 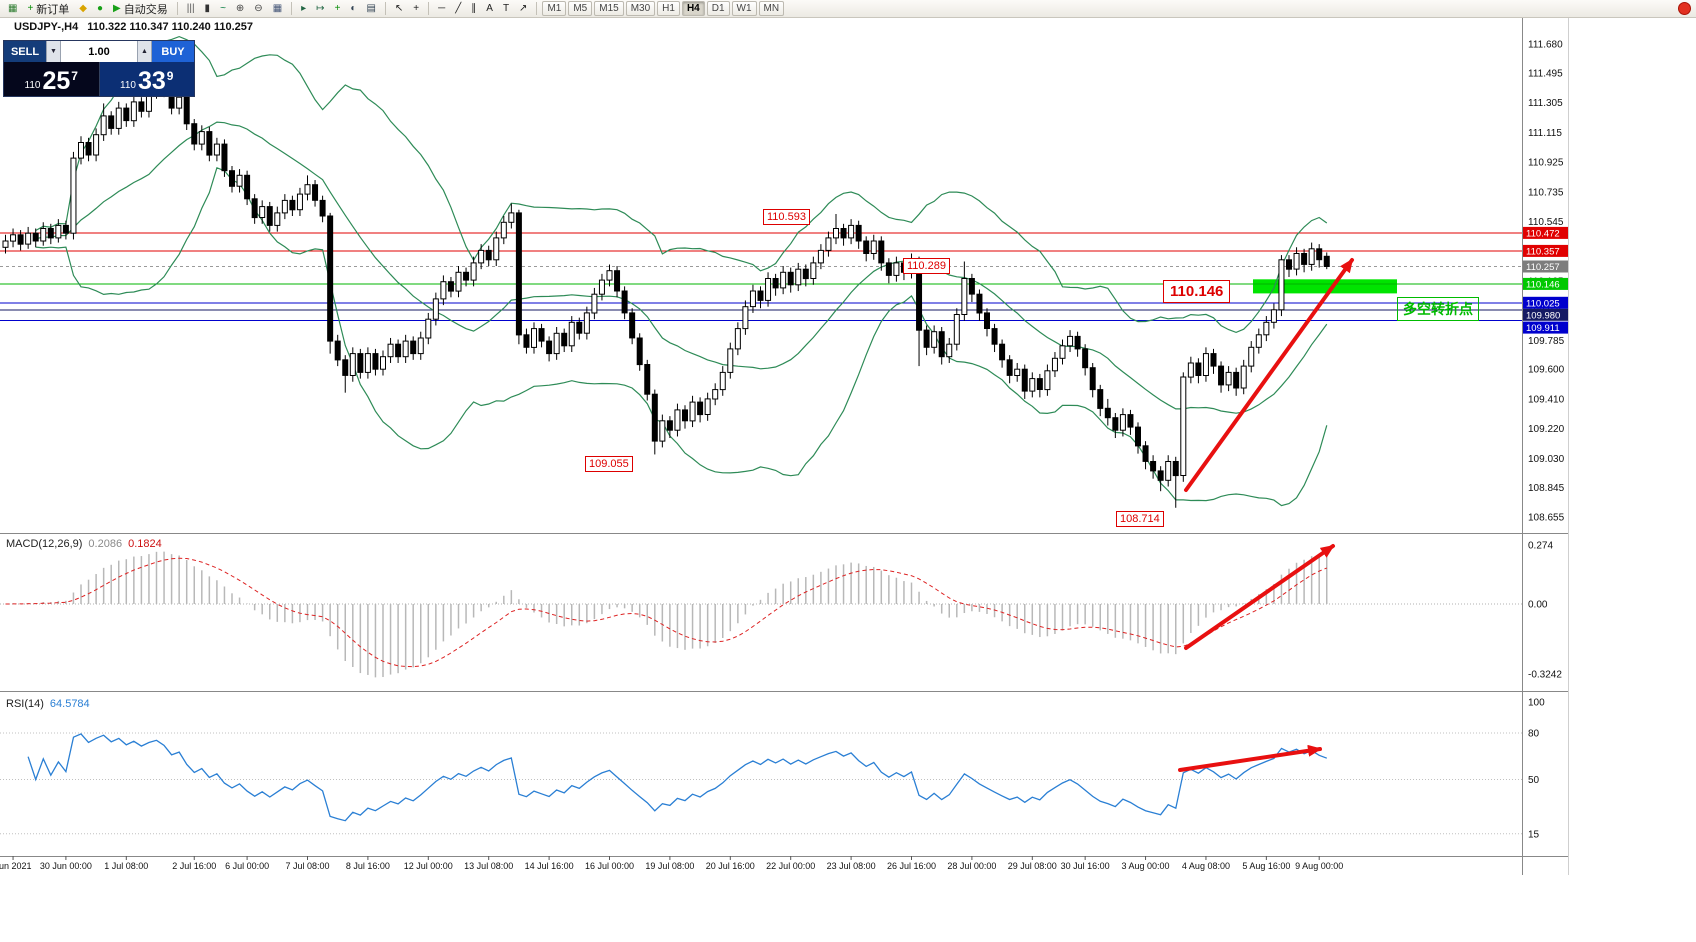 What do you see at coordinates (25, 51) in the screenshot?
I see `sell-button: SELL` at bounding box center [25, 51].